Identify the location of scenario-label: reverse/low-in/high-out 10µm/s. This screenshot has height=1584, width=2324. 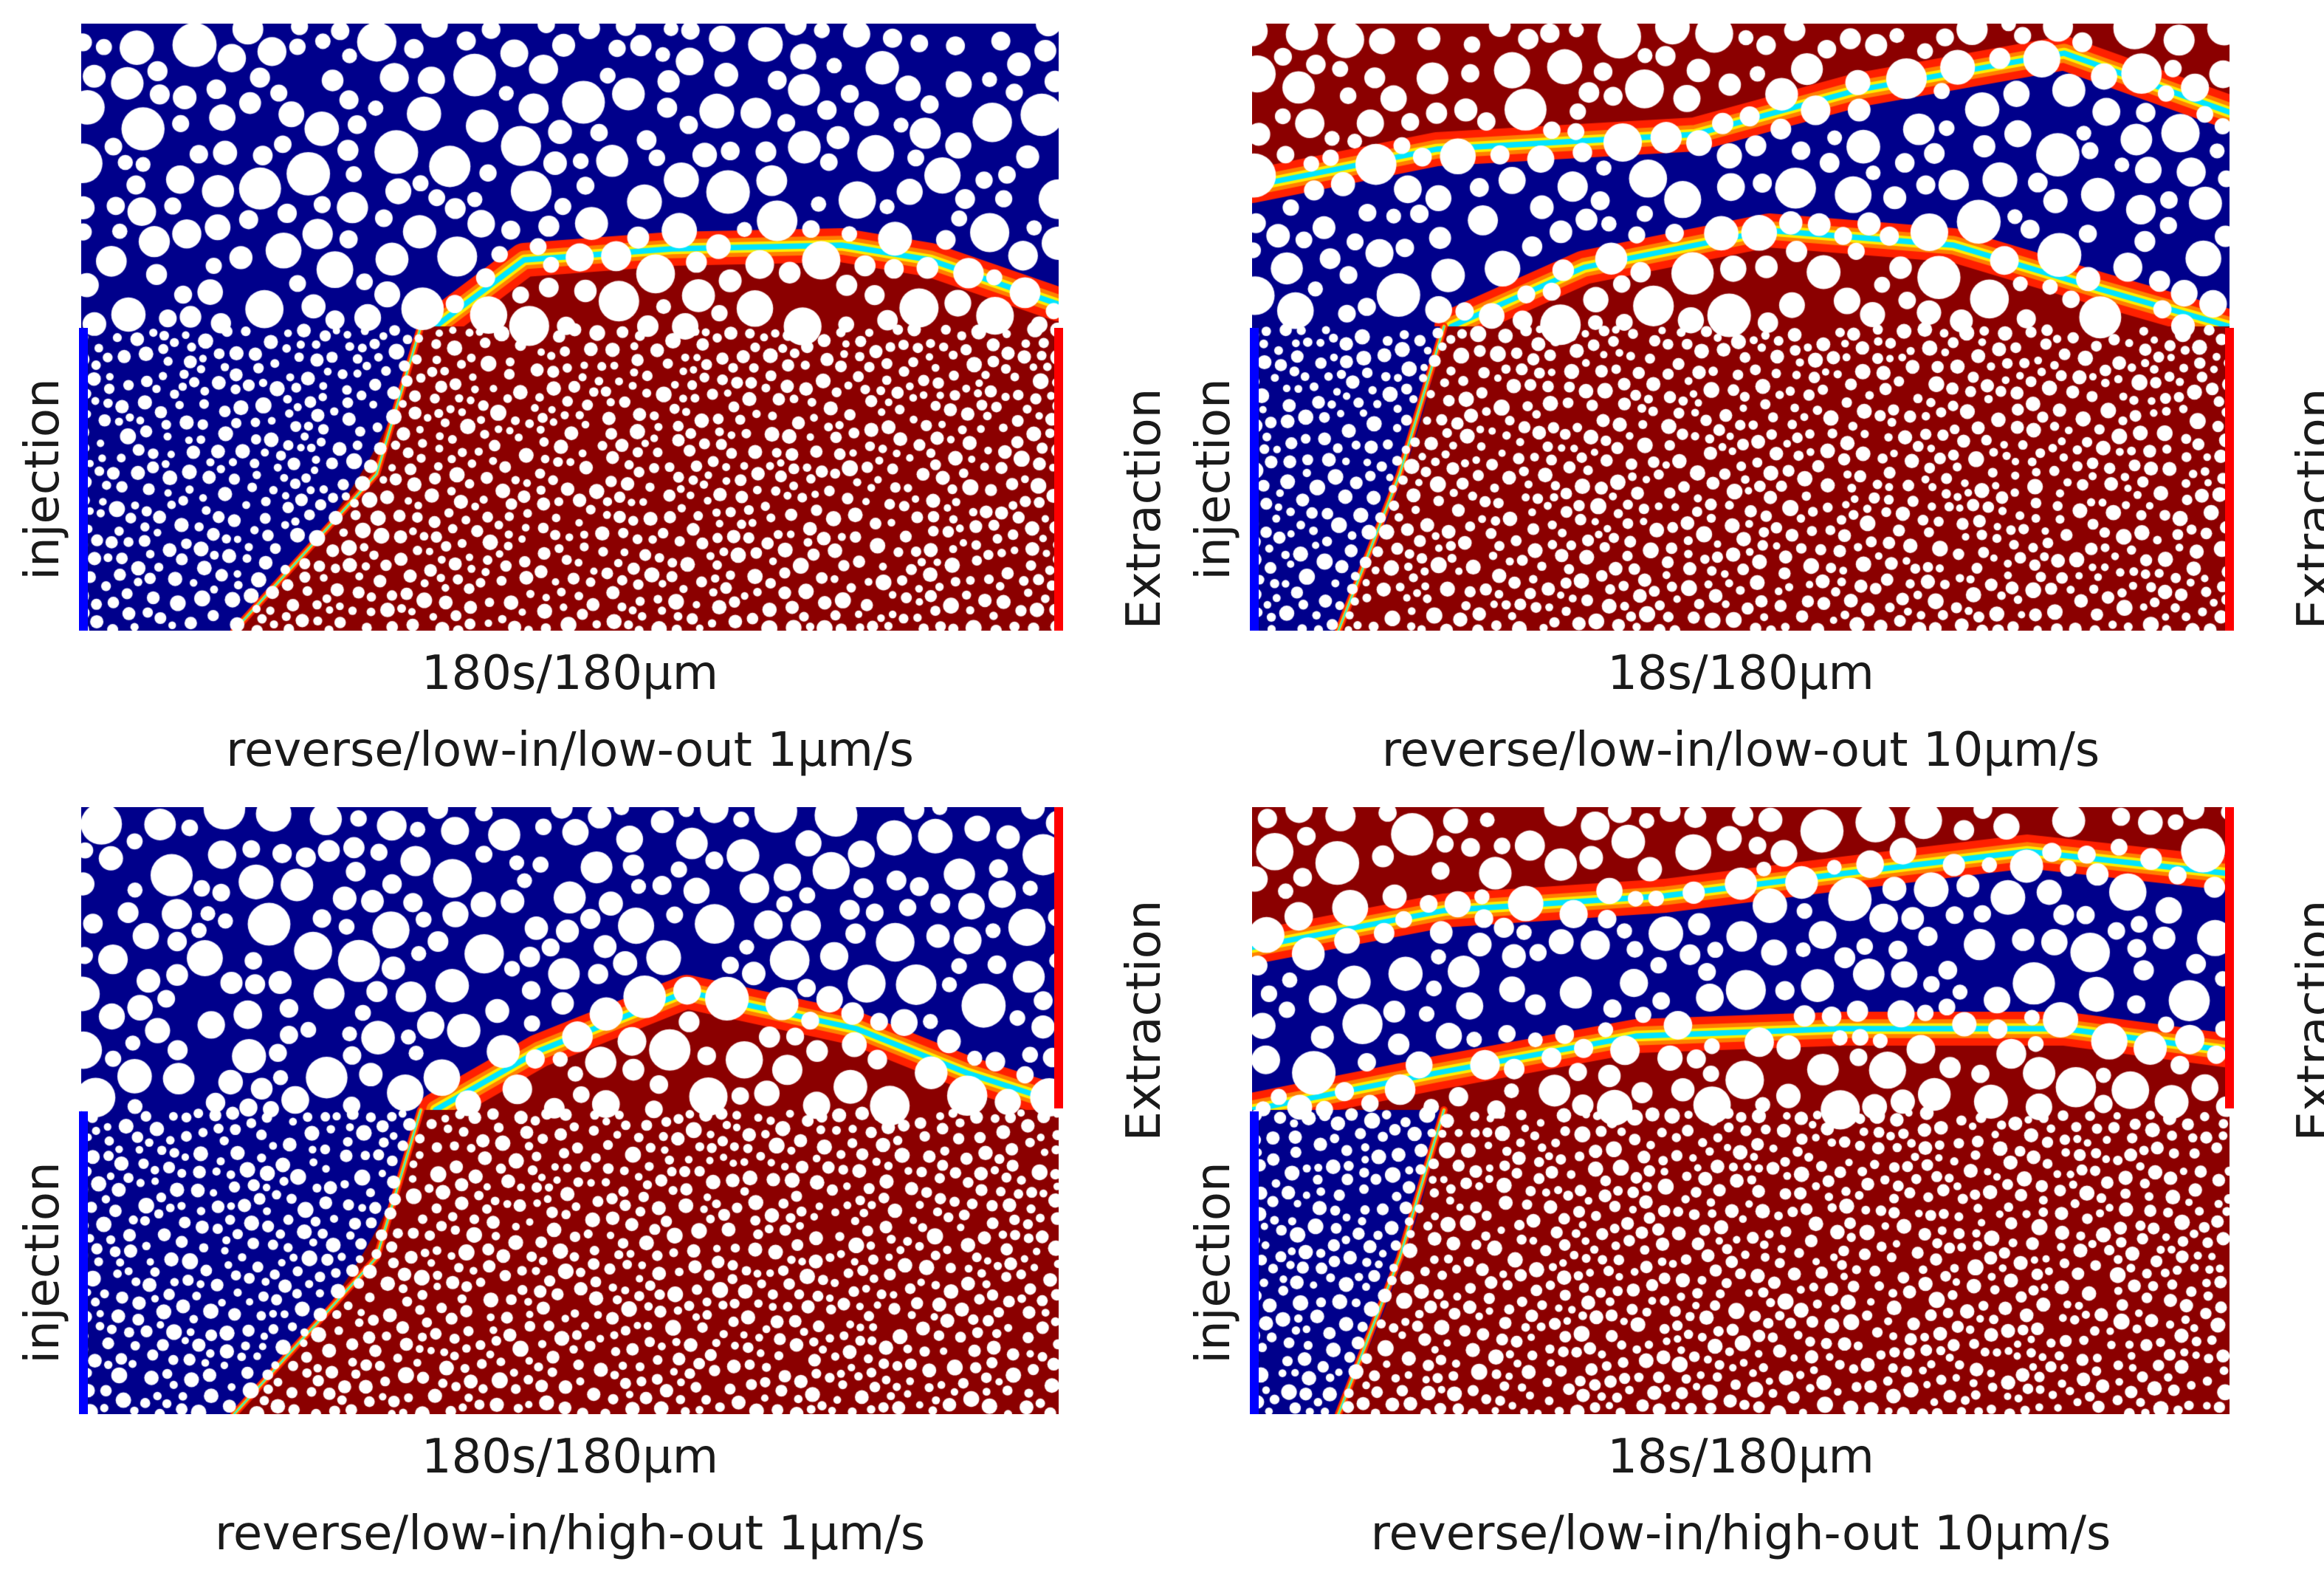
(1740, 1534).